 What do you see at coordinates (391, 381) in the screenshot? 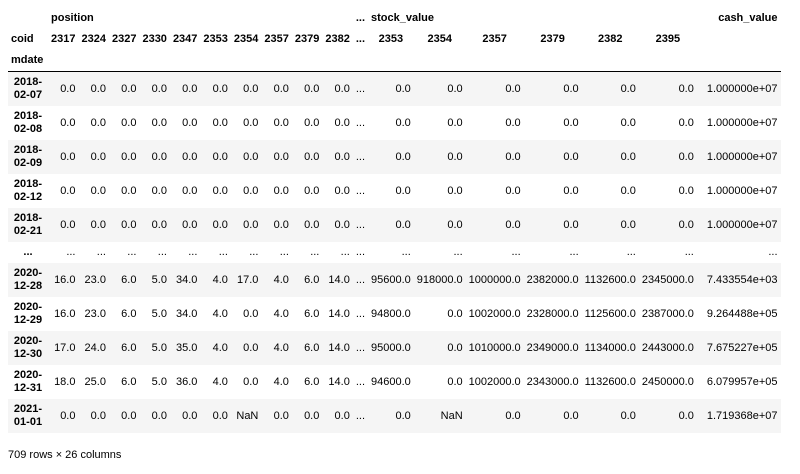
I see `data-cell: 94600.0` at bounding box center [391, 381].